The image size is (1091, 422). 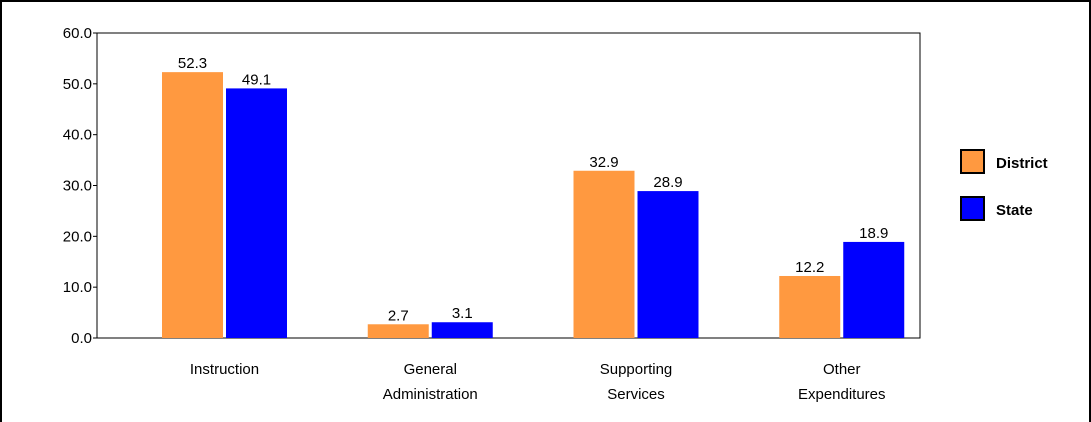 I want to click on data-label-state-0: 49.1, so click(x=256, y=79).